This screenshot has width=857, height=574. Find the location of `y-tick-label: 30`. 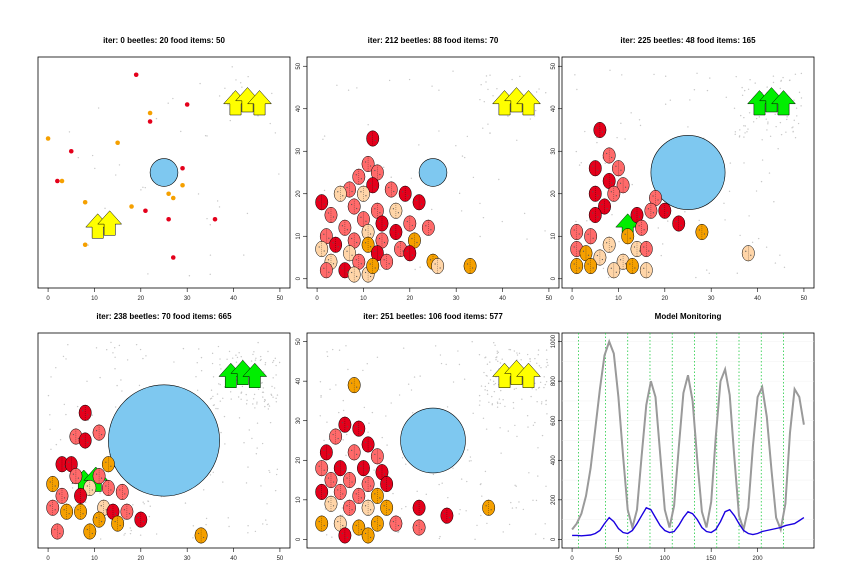

y-tick-label: 30 is located at coordinates (299, 150).